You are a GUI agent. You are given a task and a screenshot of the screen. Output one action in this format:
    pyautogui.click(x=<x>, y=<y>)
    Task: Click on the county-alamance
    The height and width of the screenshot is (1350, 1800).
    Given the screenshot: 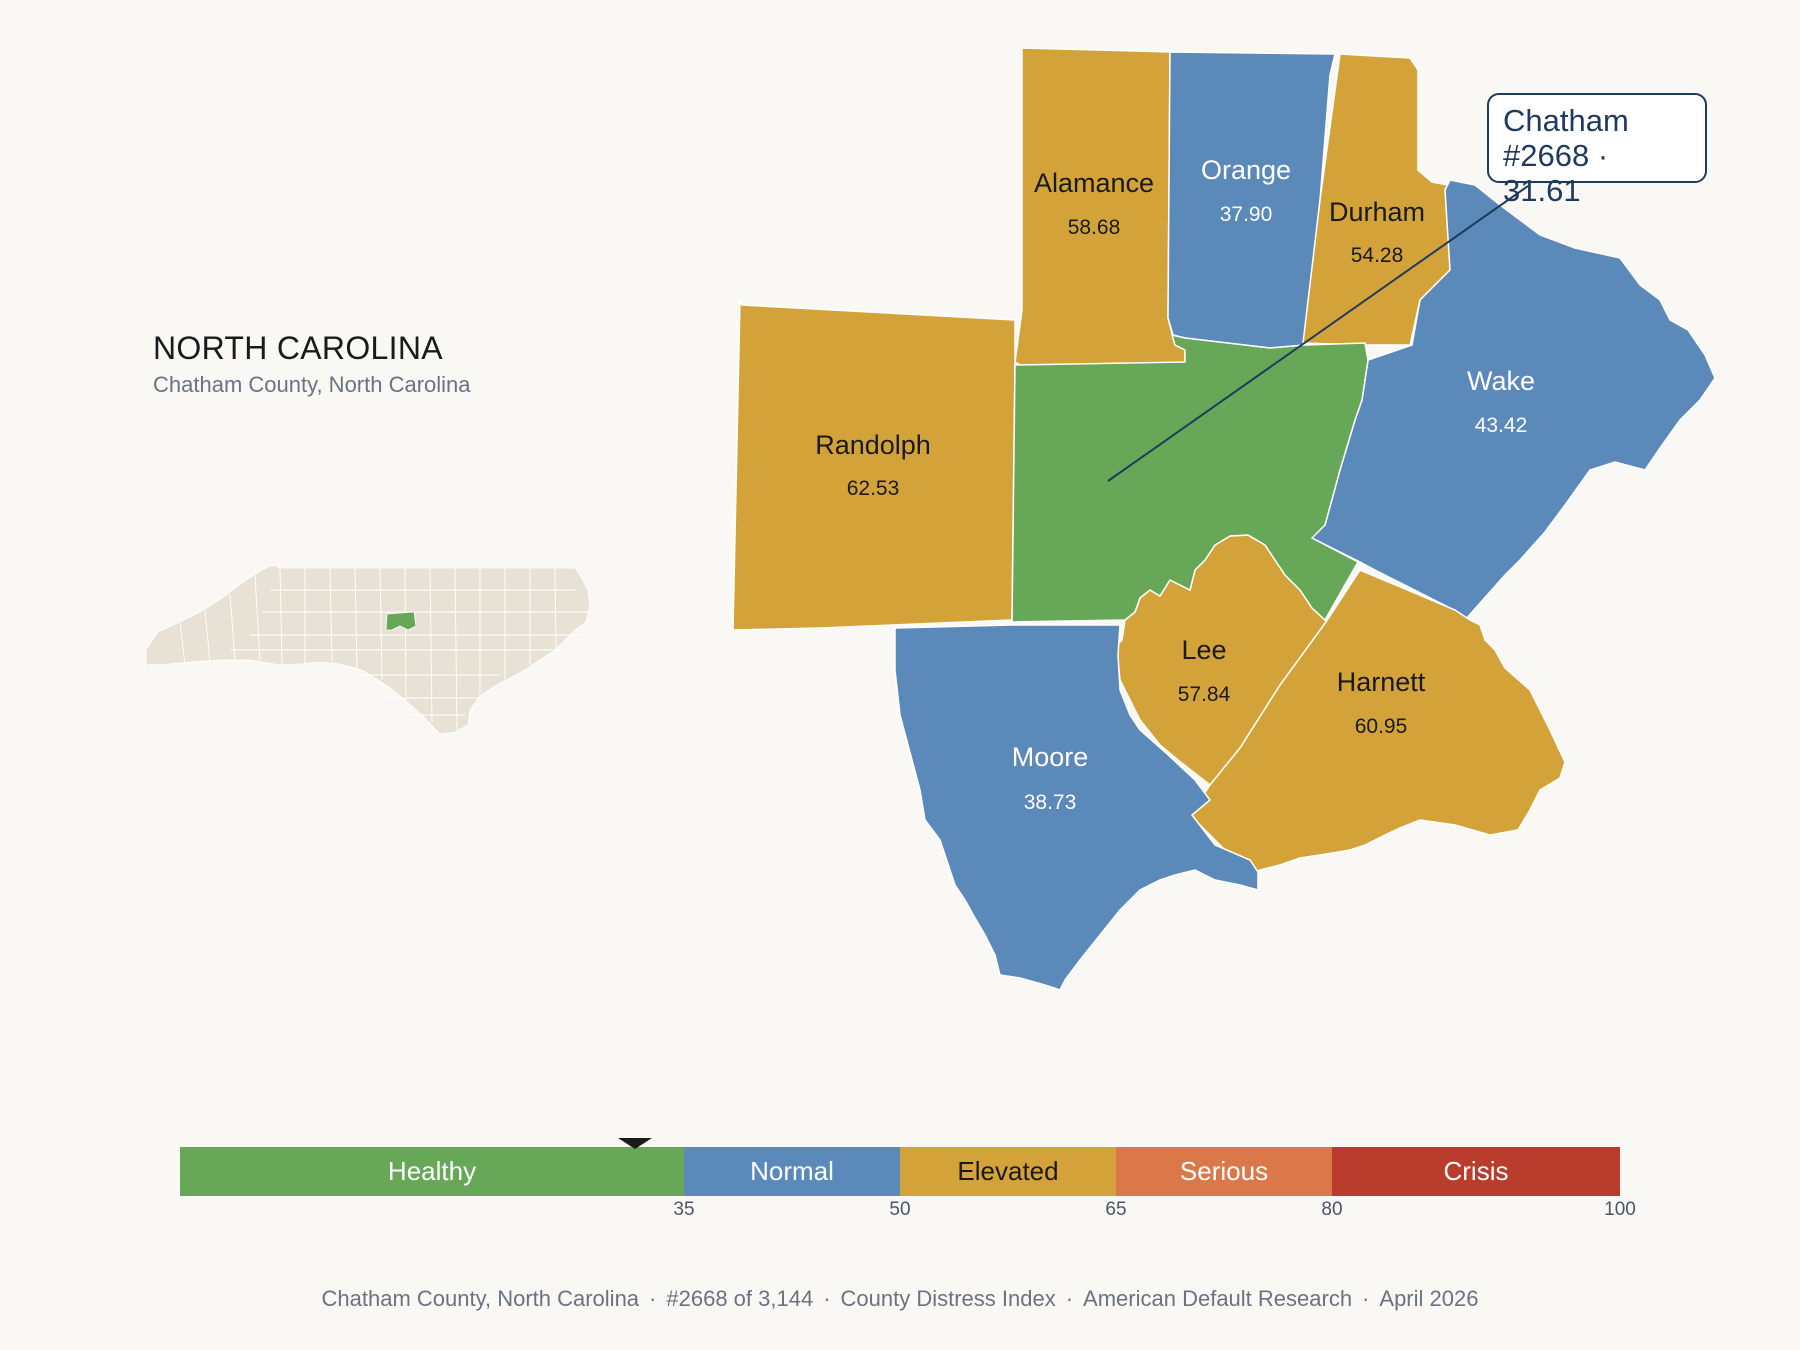 What is the action you would take?
    pyautogui.click(x=1100, y=208)
    